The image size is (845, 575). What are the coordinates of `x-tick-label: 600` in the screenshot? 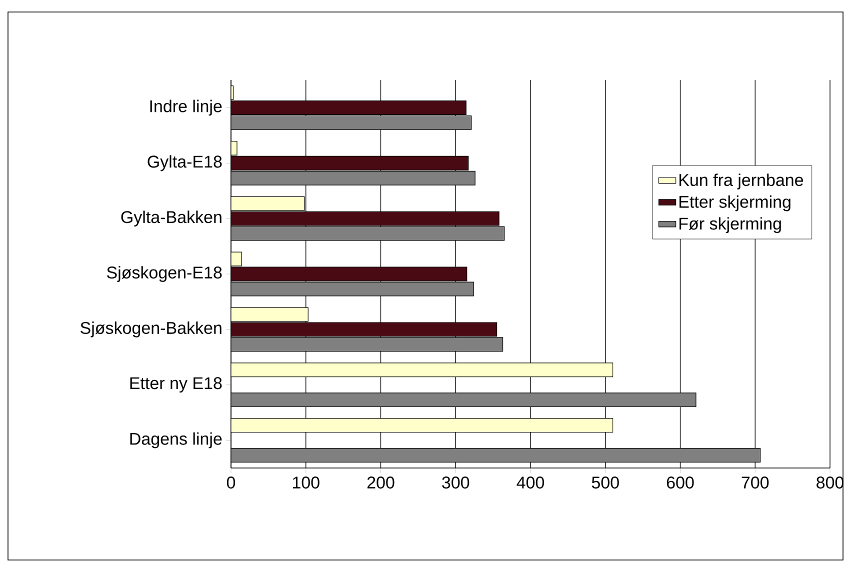 It's located at (680, 482).